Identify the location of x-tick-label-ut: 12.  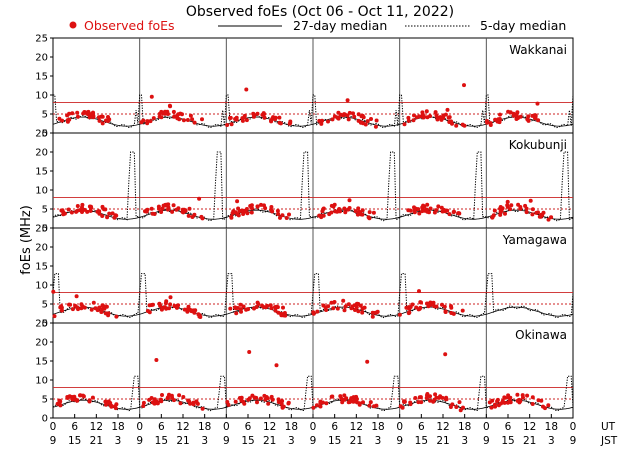
(356, 427).